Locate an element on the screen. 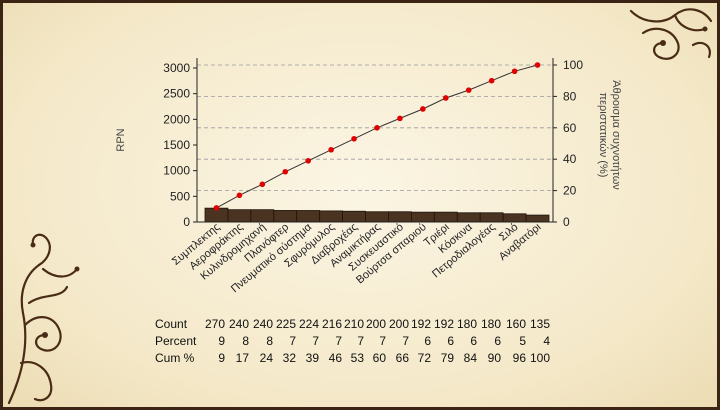 Image resolution: width=720 pixels, height=410 pixels. y-tick-label: 2000 is located at coordinates (176, 119).